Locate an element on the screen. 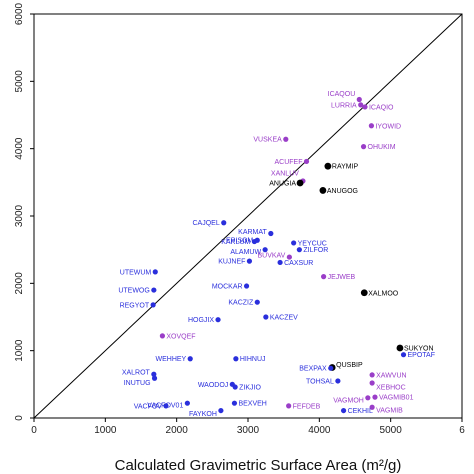 The width and height of the screenshot is (474, 474). point-label: UTEWOG is located at coordinates (134, 291).